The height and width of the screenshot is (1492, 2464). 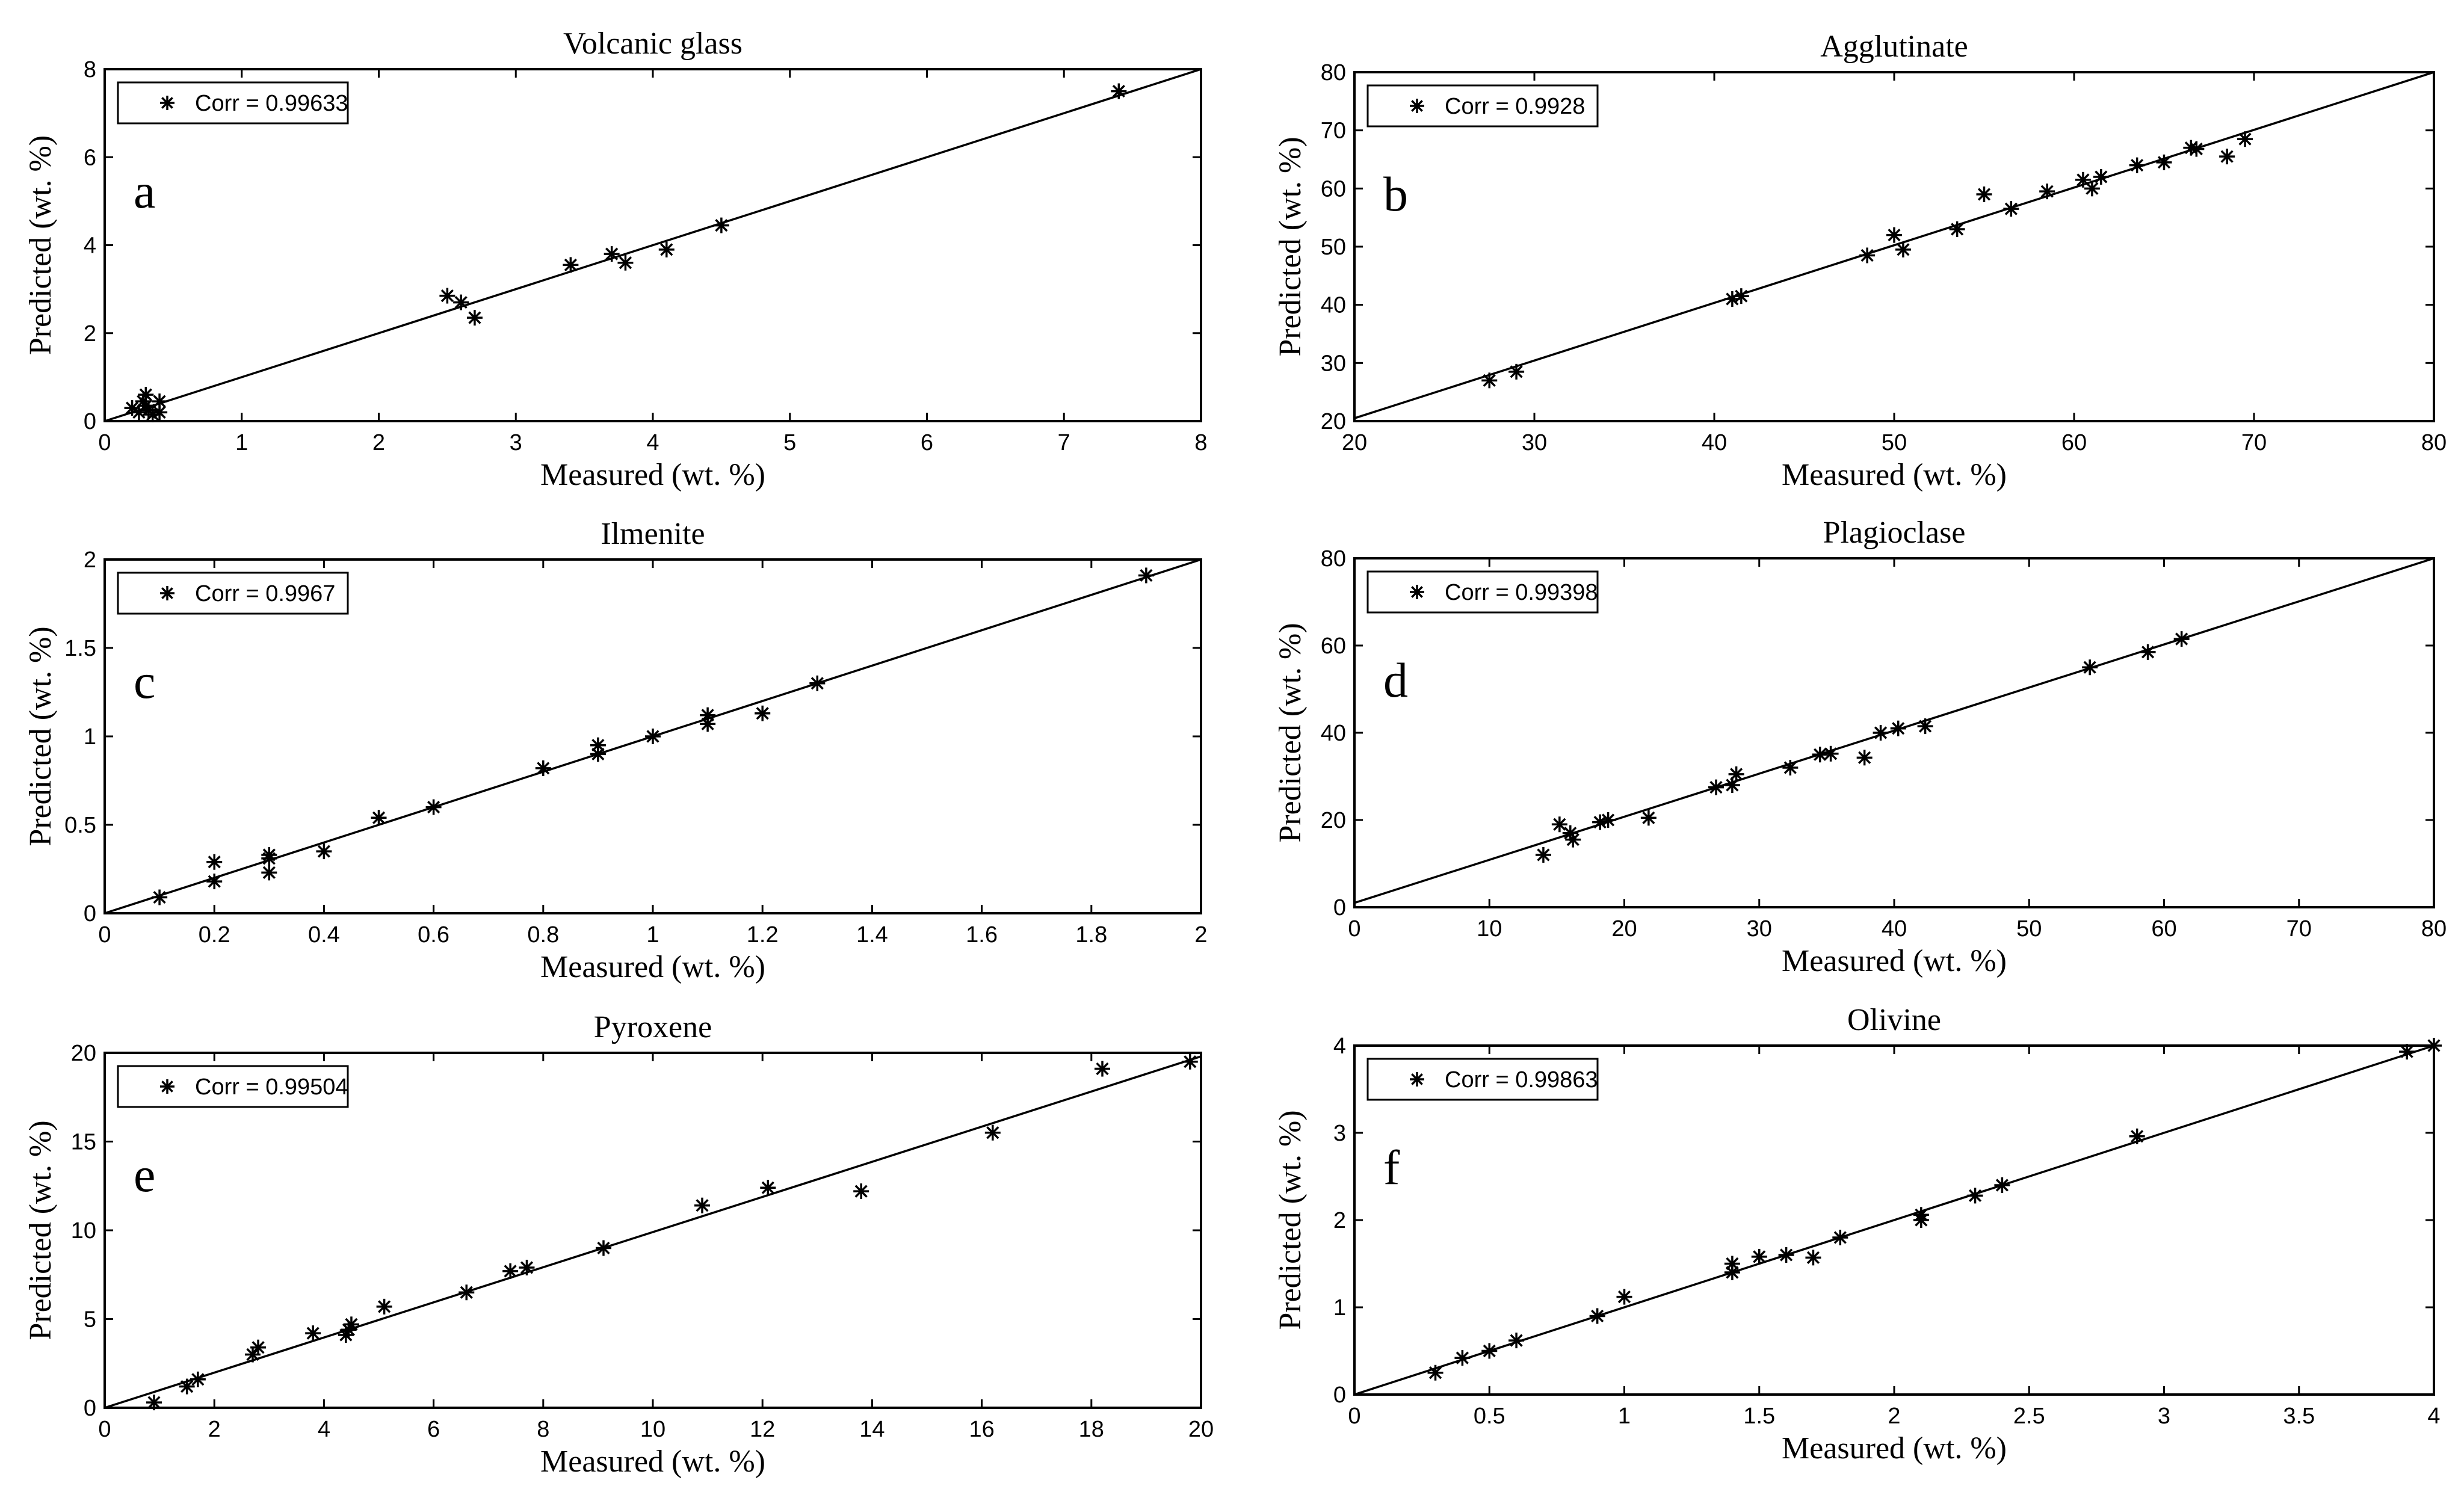 What do you see at coordinates (872, 935) in the screenshot?
I see `x-tick-label: 1.4` at bounding box center [872, 935].